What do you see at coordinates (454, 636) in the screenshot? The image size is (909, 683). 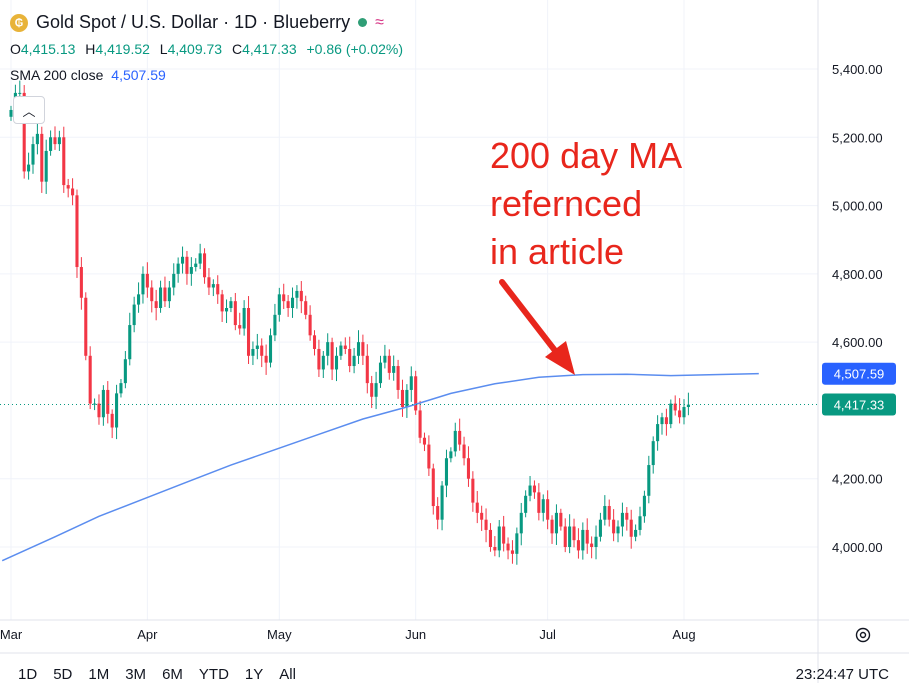 I see `time-axis: Mar Apr May Jun Jul Aug` at bounding box center [454, 636].